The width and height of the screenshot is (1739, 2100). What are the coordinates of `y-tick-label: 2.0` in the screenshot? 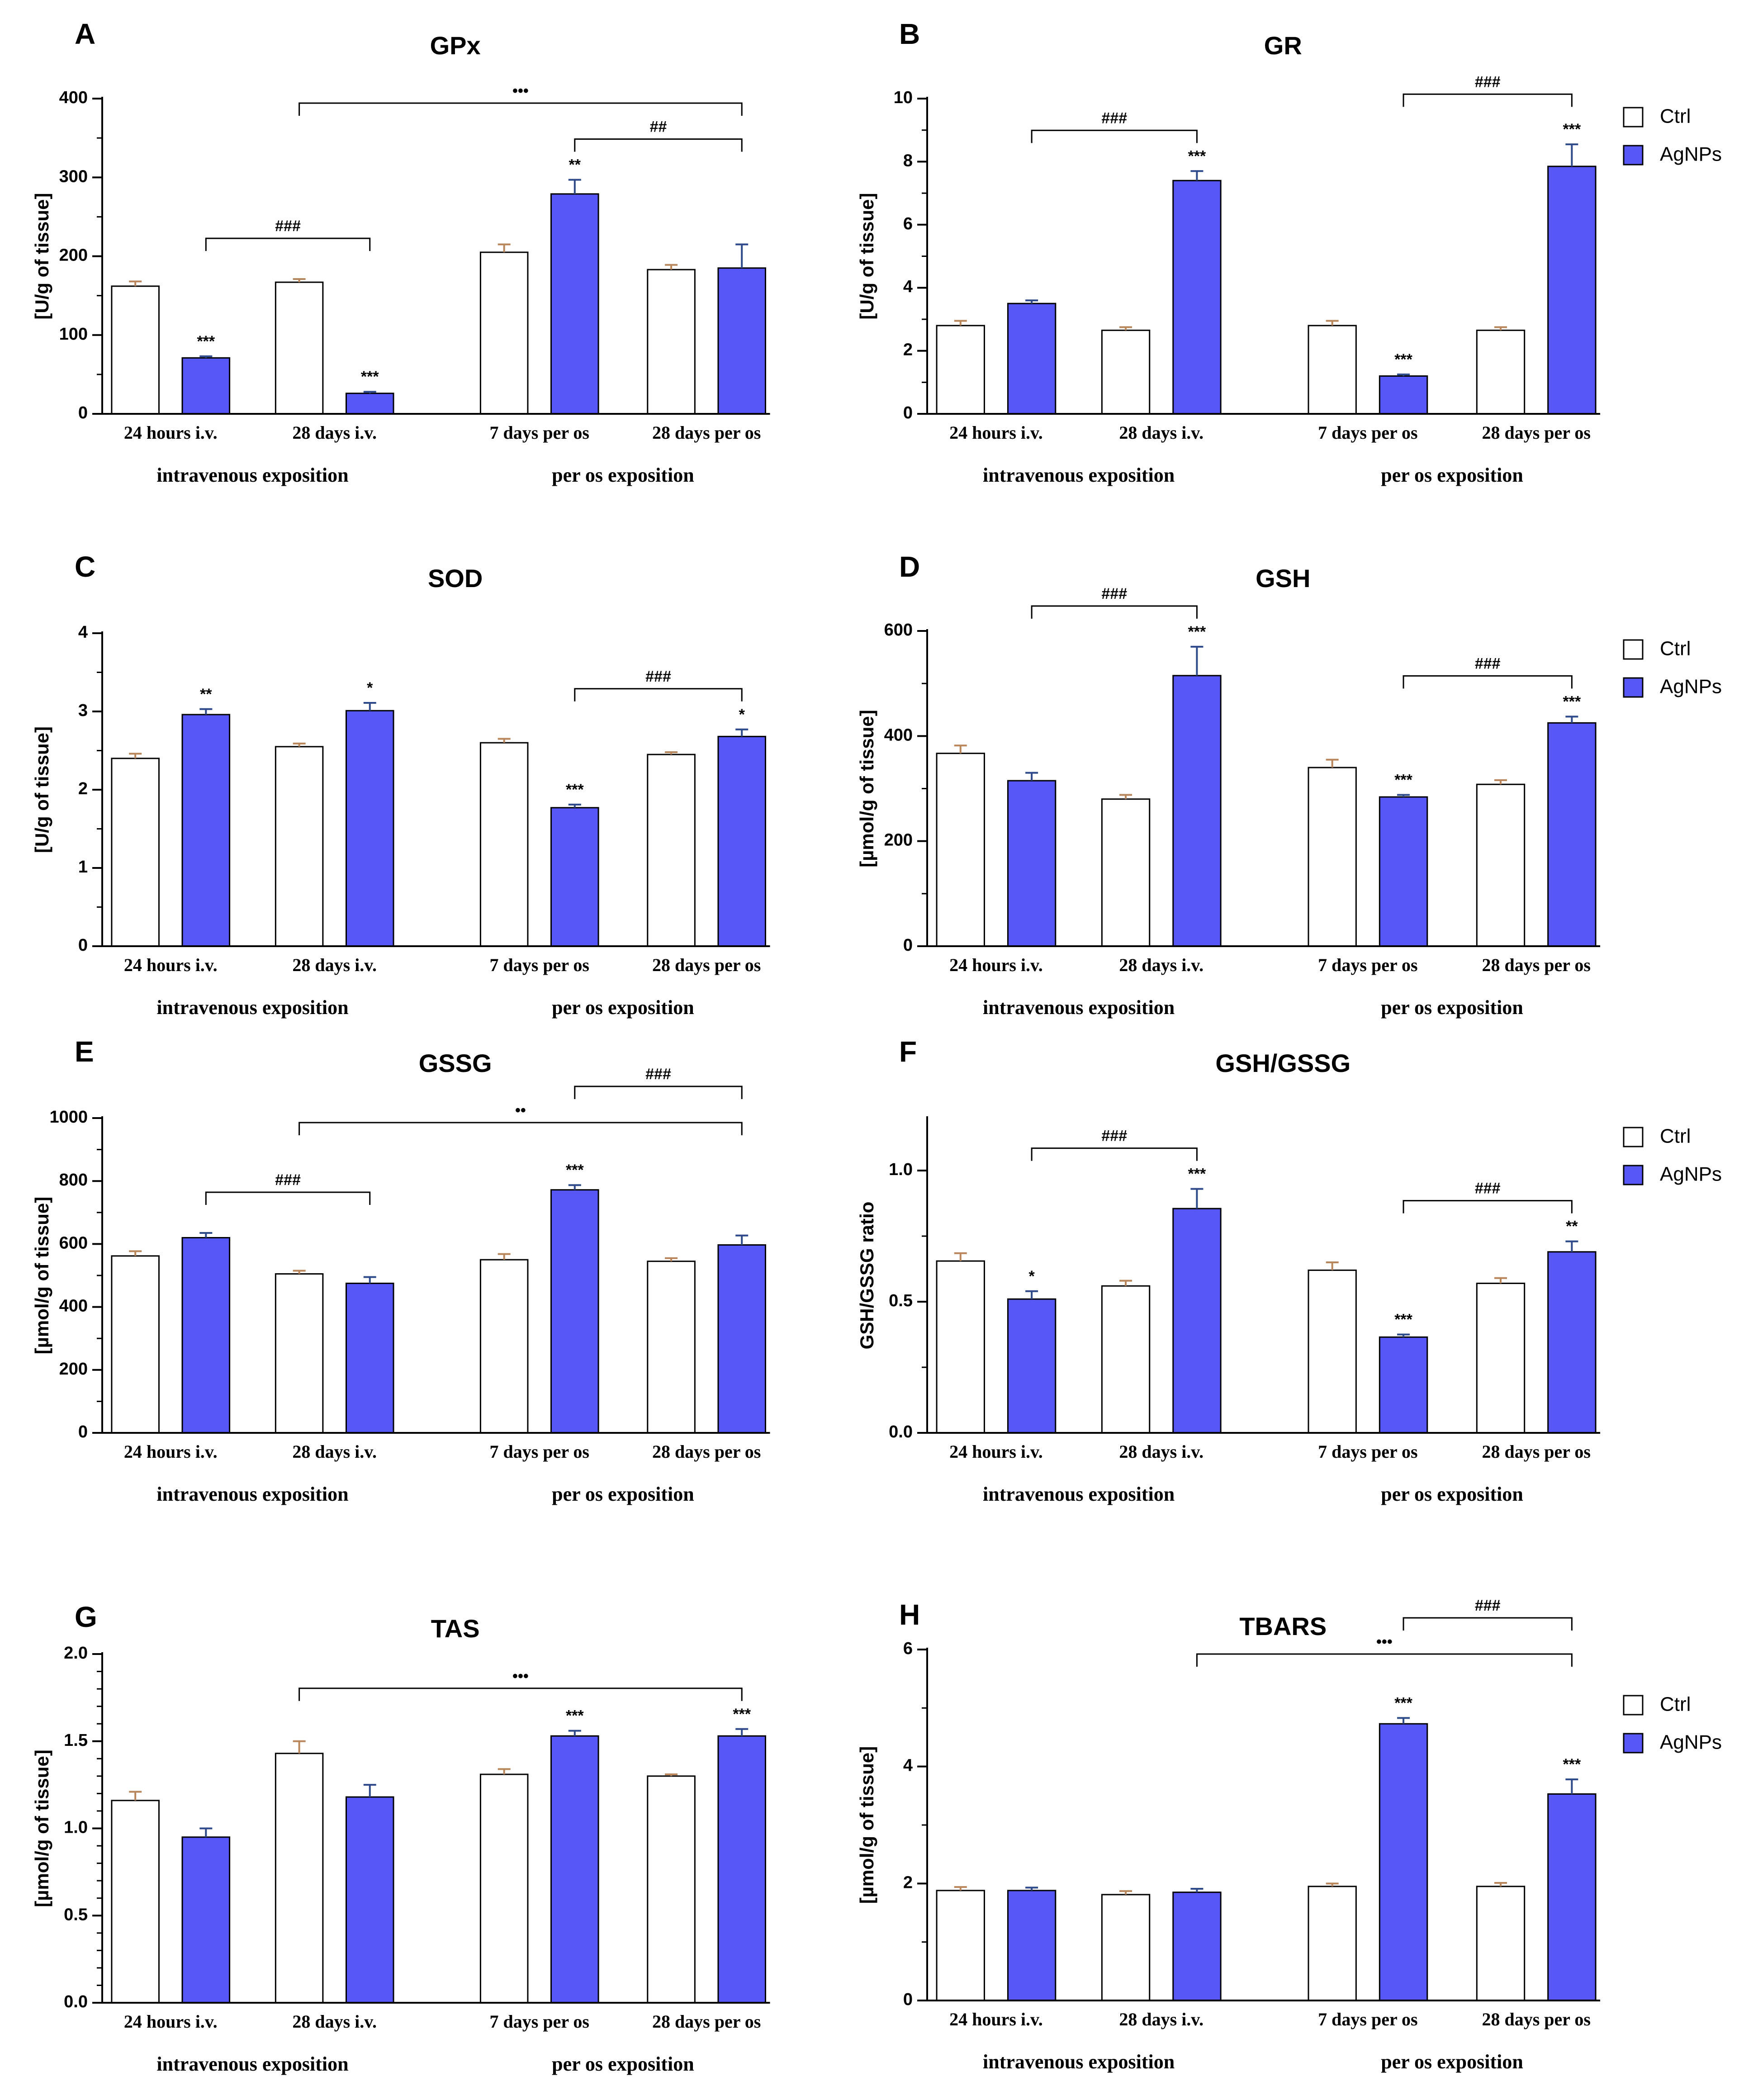 It's located at (76, 1653).